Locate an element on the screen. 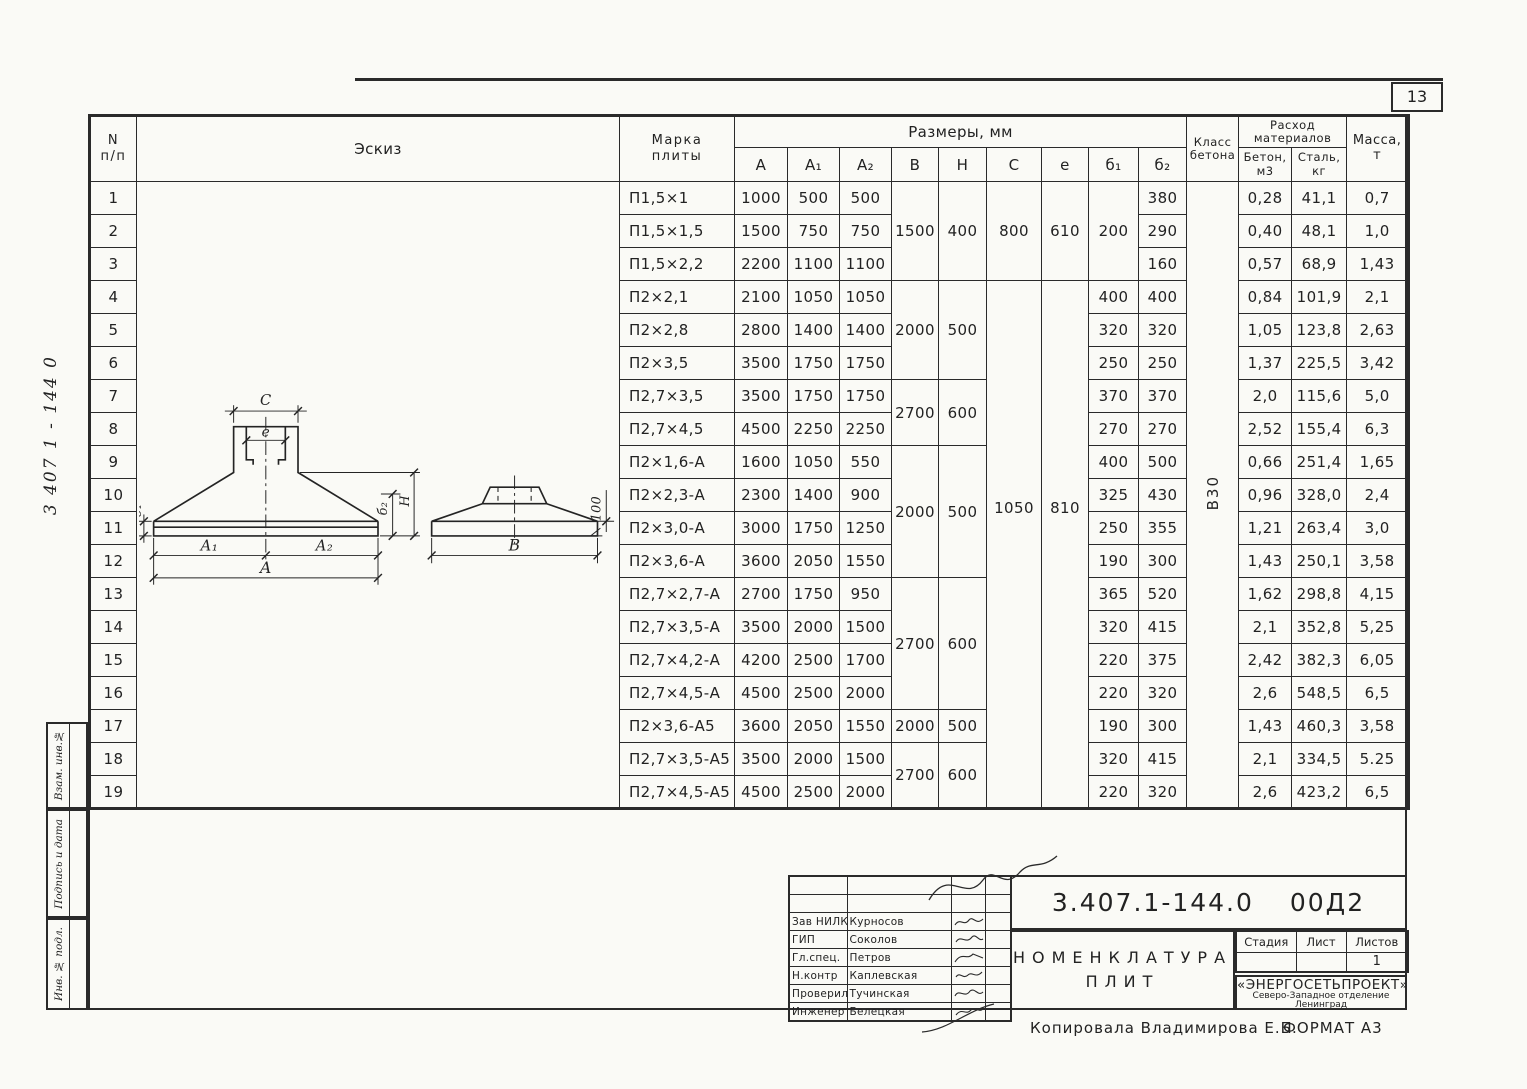 Image resolution: width=1527 pixels, height=1089 pixels. col-header-steel: Сталь, кг is located at coordinates (1319, 164).